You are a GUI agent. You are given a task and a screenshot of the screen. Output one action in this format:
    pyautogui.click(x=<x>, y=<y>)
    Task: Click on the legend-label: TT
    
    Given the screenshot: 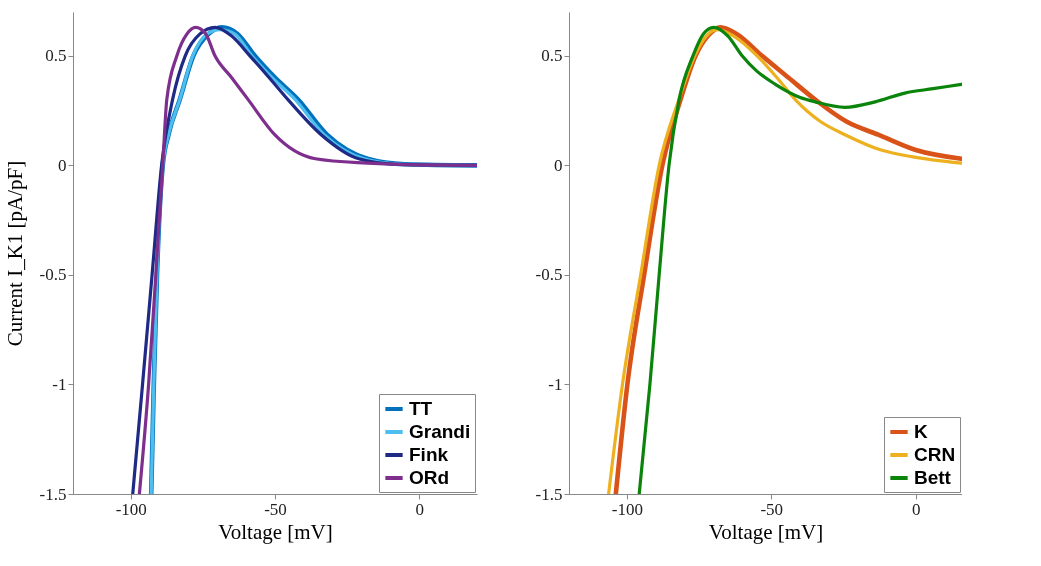 What is the action you would take?
    pyautogui.click(x=421, y=408)
    